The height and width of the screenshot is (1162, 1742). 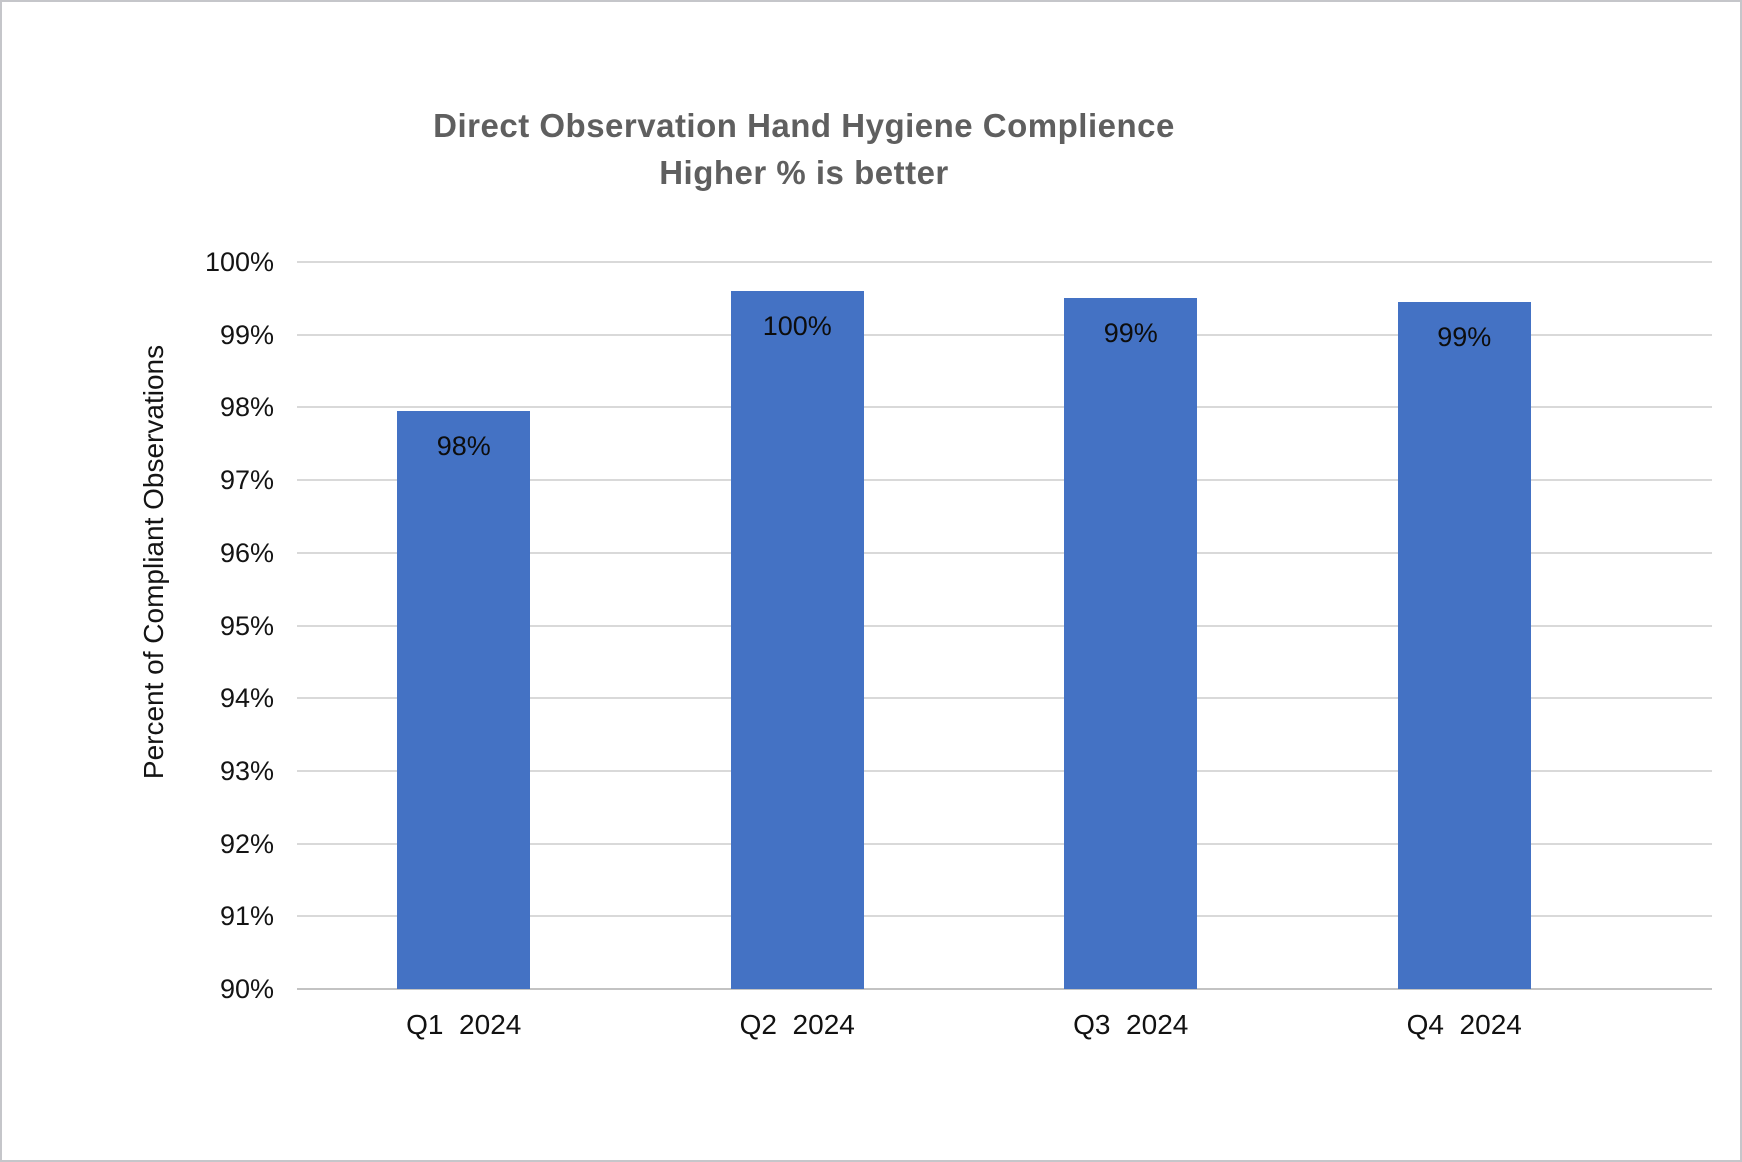 What do you see at coordinates (463, 446) in the screenshot?
I see `bar-data-label: 98%` at bounding box center [463, 446].